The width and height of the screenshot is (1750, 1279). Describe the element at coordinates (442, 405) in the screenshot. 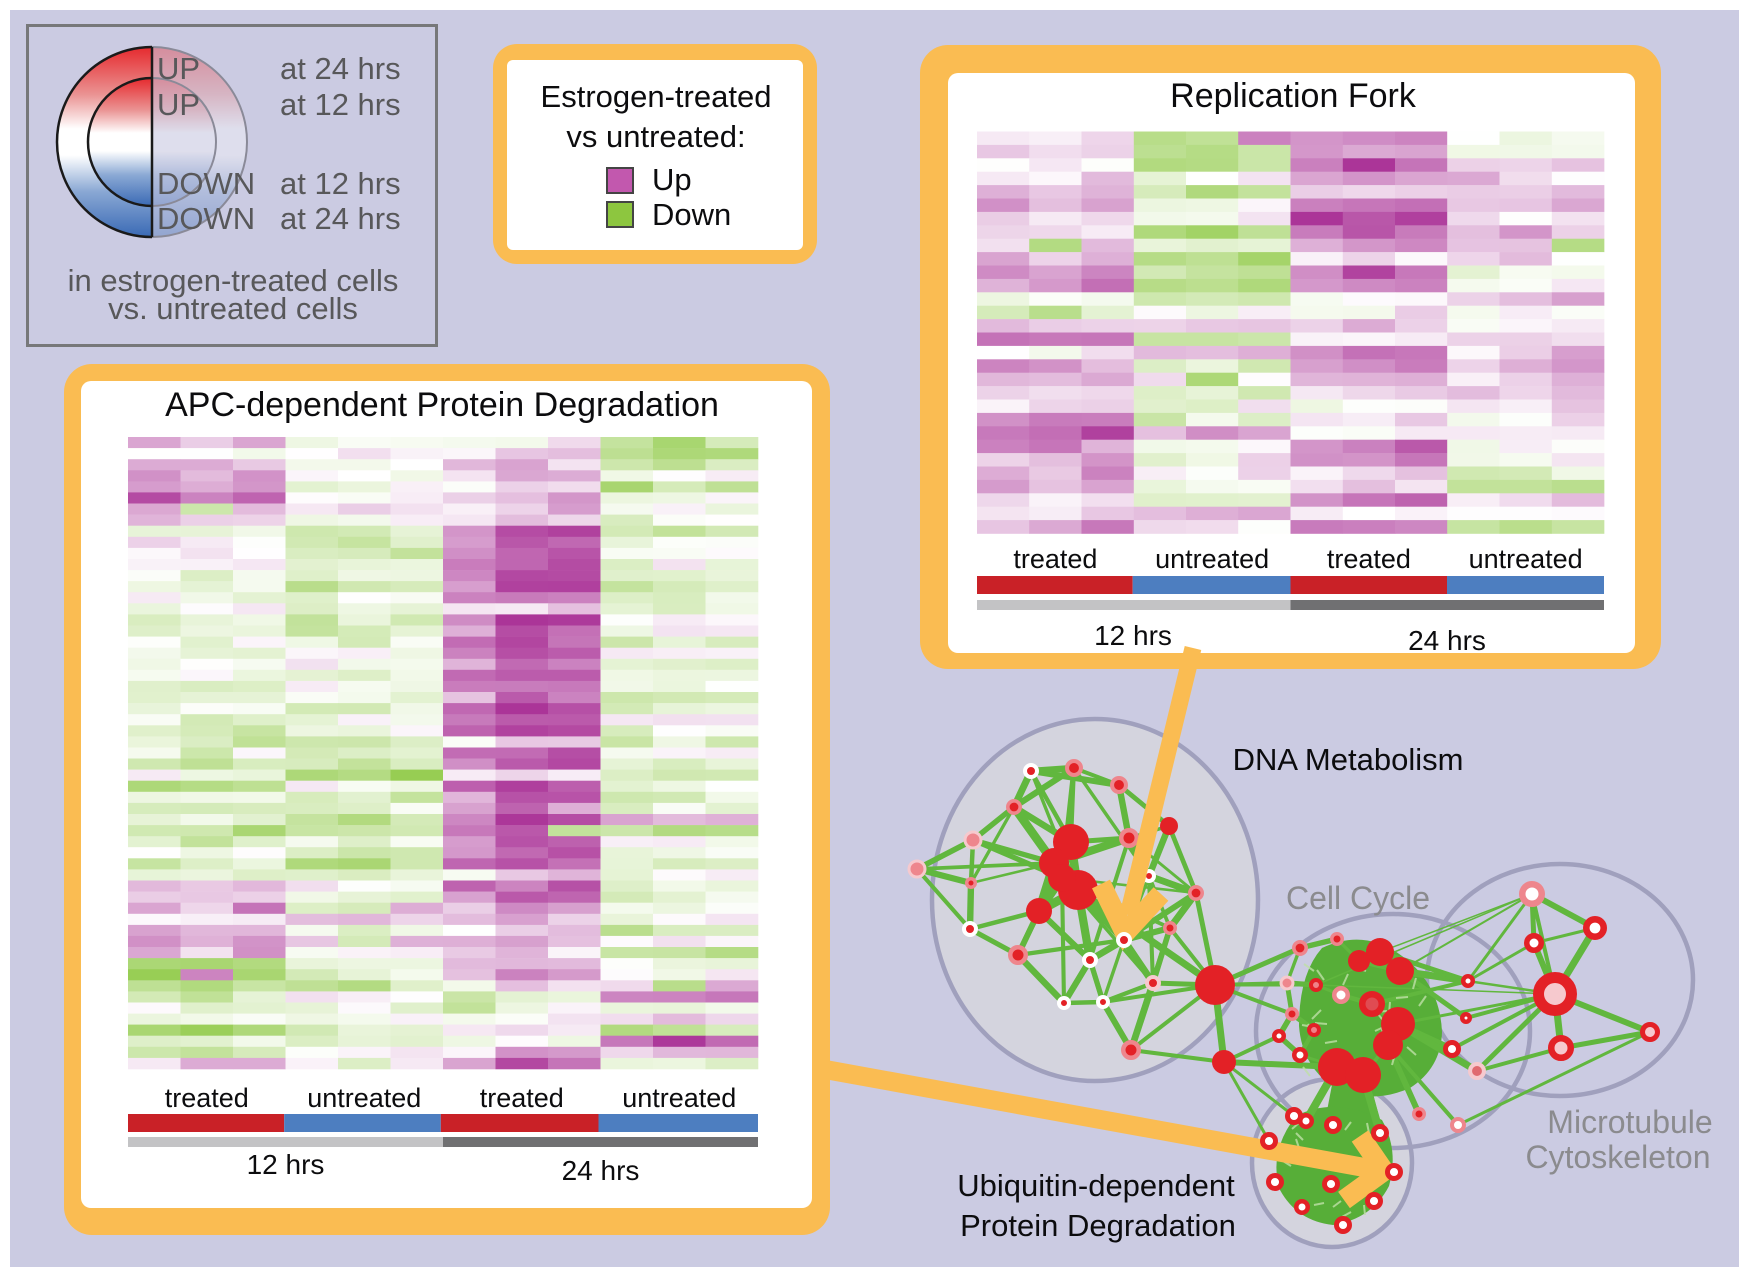

I see `svg-text:APC-dependent Protein Degradat: APC-dependent Protein Degradation` at that location.